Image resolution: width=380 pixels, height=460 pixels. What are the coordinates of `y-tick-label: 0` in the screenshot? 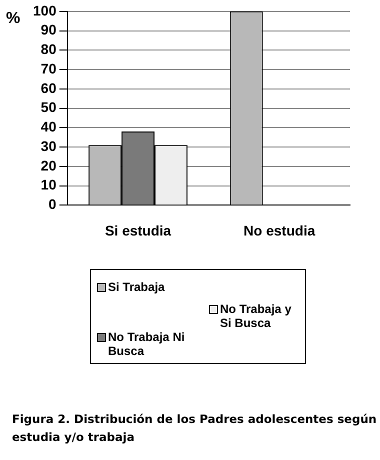 It's located at (52, 204).